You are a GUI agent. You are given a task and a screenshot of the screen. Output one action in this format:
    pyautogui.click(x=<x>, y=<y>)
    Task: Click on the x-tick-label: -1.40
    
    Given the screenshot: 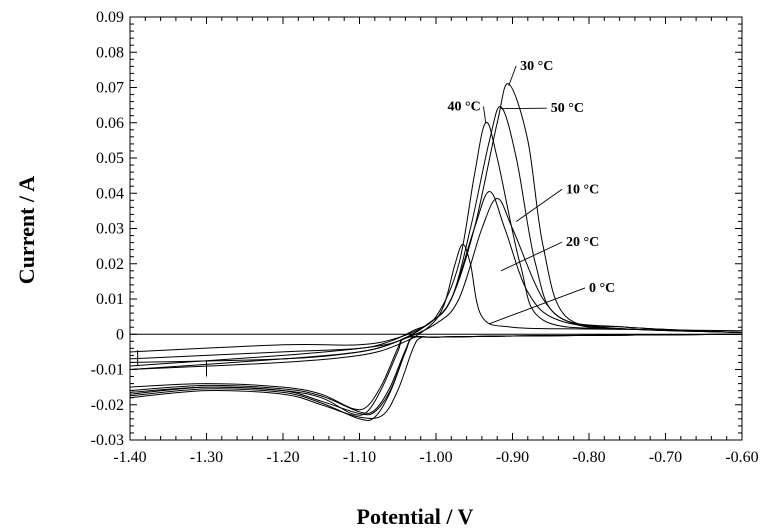 What is the action you would take?
    pyautogui.click(x=129, y=457)
    